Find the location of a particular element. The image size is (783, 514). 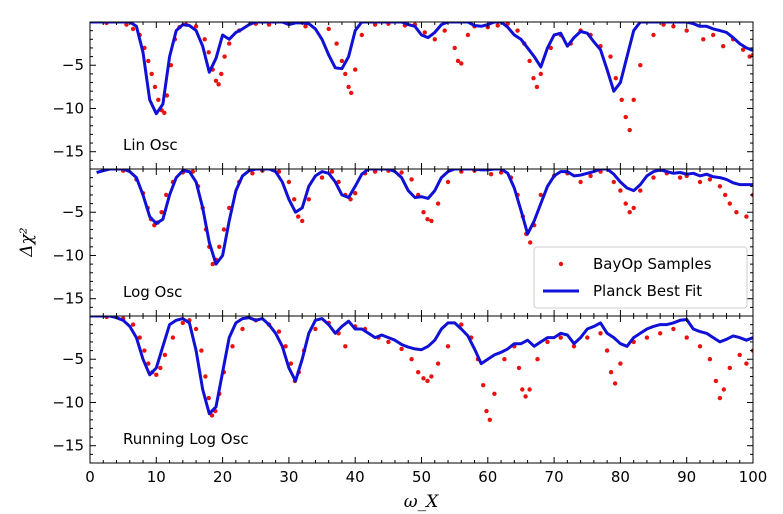

x-tick-label: 30 is located at coordinates (288, 477).